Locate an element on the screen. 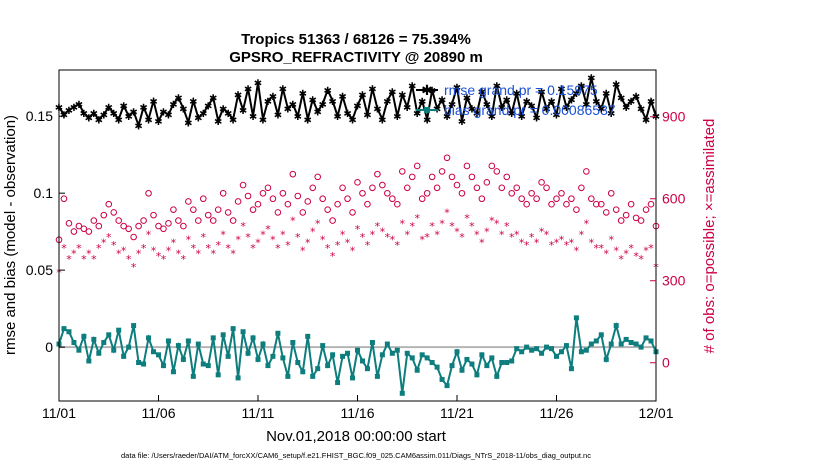  y2-axis-ticks: 0 300 600 900 is located at coordinates (668, 240).